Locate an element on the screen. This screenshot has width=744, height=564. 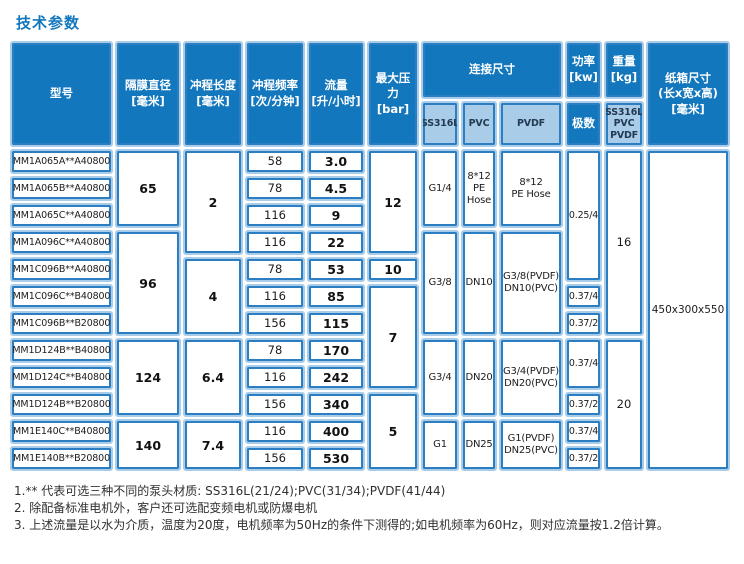
flow-cell: 530 is located at coordinates (336, 458).